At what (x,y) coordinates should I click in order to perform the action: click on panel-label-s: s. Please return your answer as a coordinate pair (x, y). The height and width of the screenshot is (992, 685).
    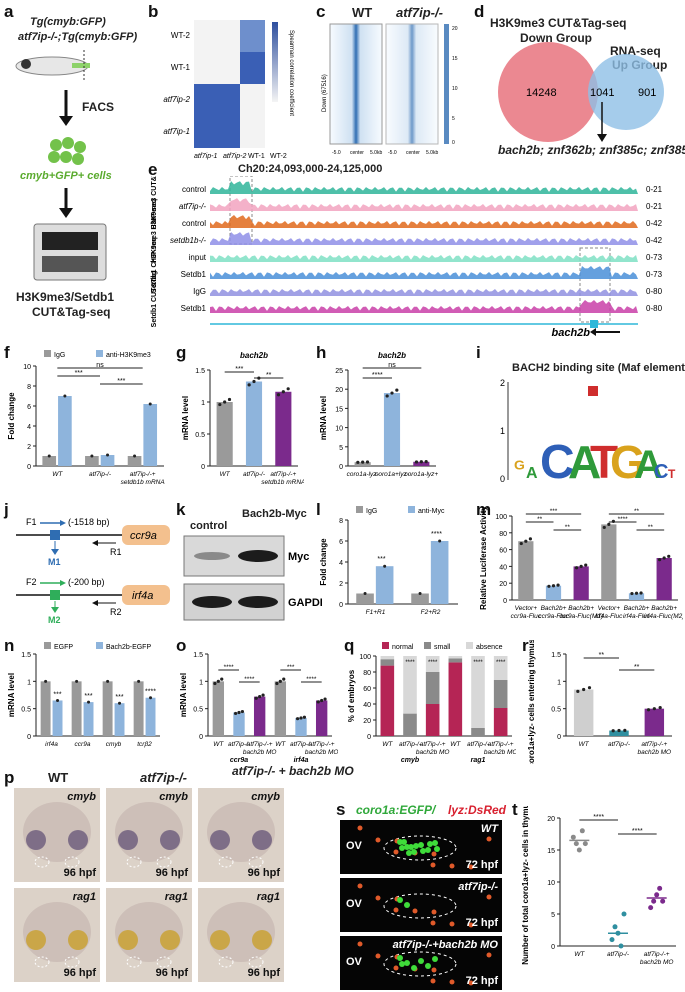
    Looking at the image, I should click on (341, 809).